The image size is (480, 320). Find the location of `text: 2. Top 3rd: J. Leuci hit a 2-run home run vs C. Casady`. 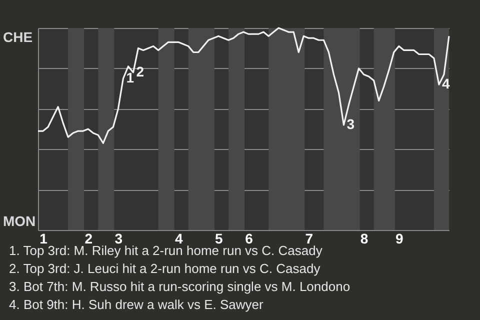

text: 2. Top 3rd: J. Leuci hit a 2-run home run vs C. Casady is located at coordinates (165, 269).